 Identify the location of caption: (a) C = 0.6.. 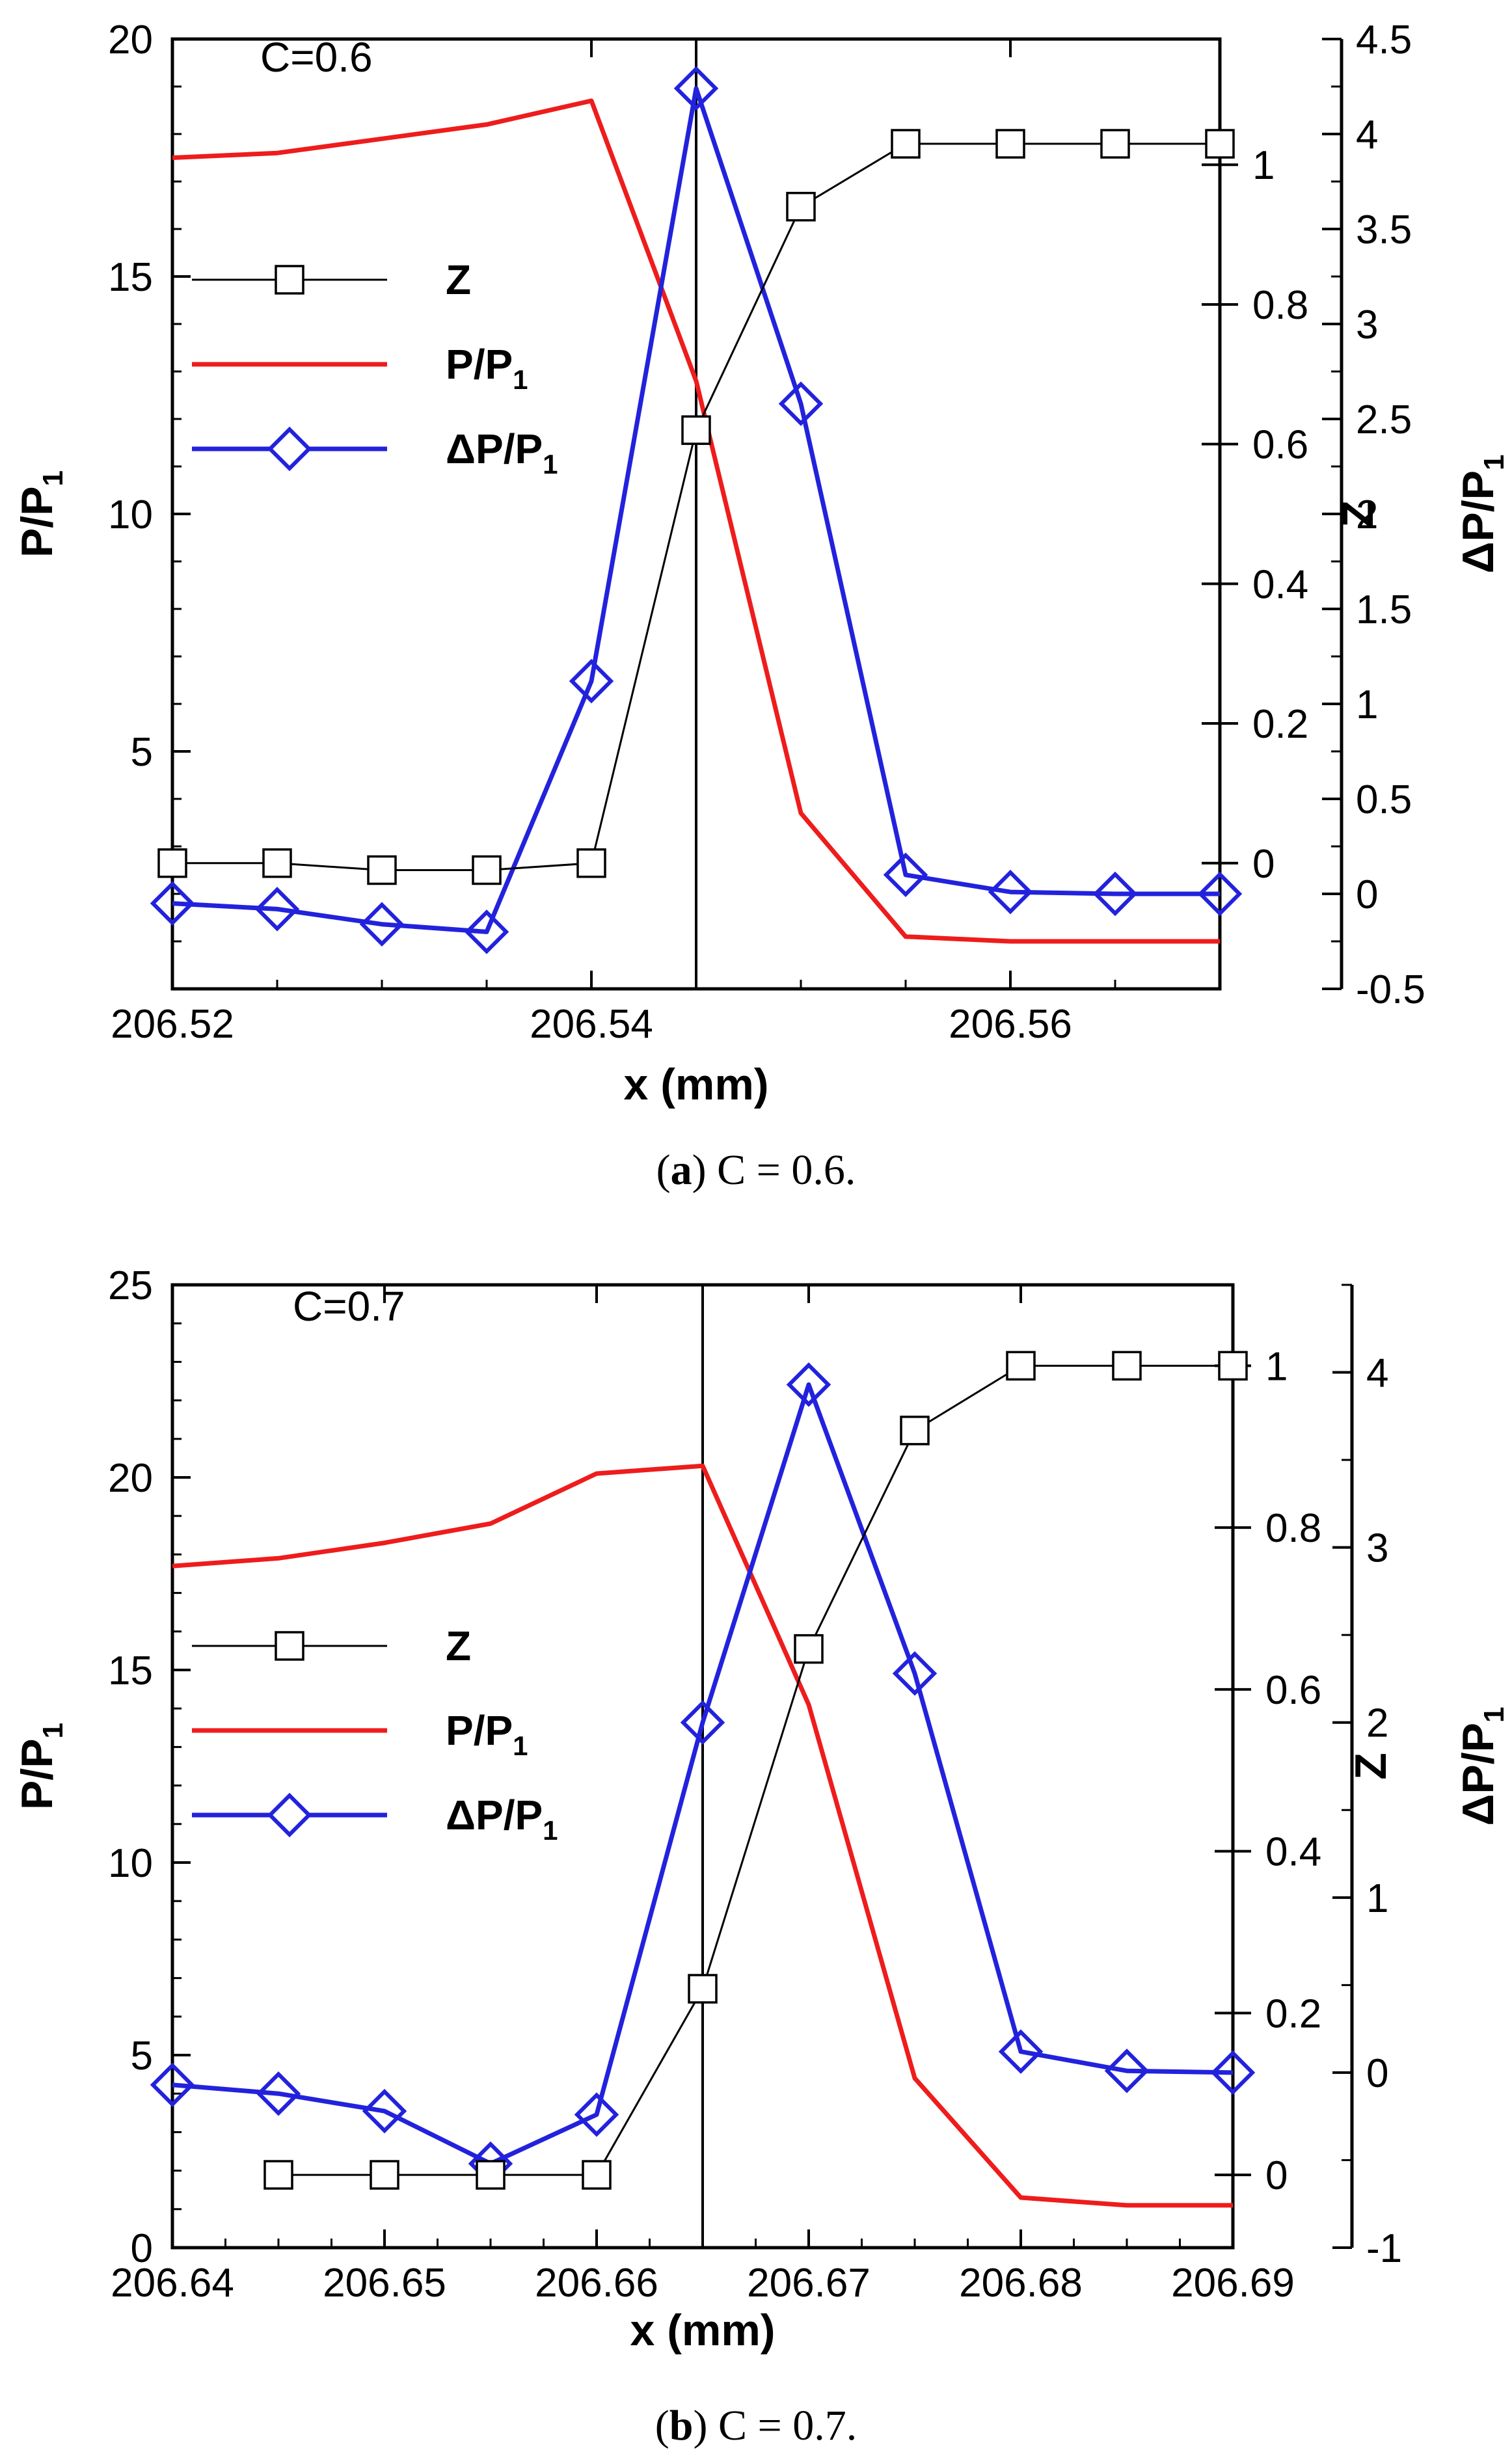
(756, 1170).